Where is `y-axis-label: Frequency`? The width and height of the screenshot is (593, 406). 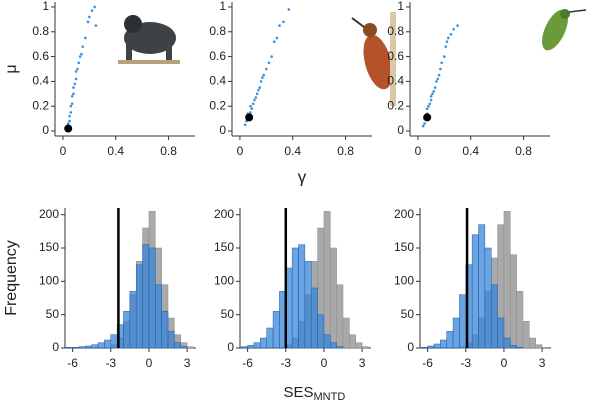
y-axis-label: Frequency is located at coordinates (11, 278).